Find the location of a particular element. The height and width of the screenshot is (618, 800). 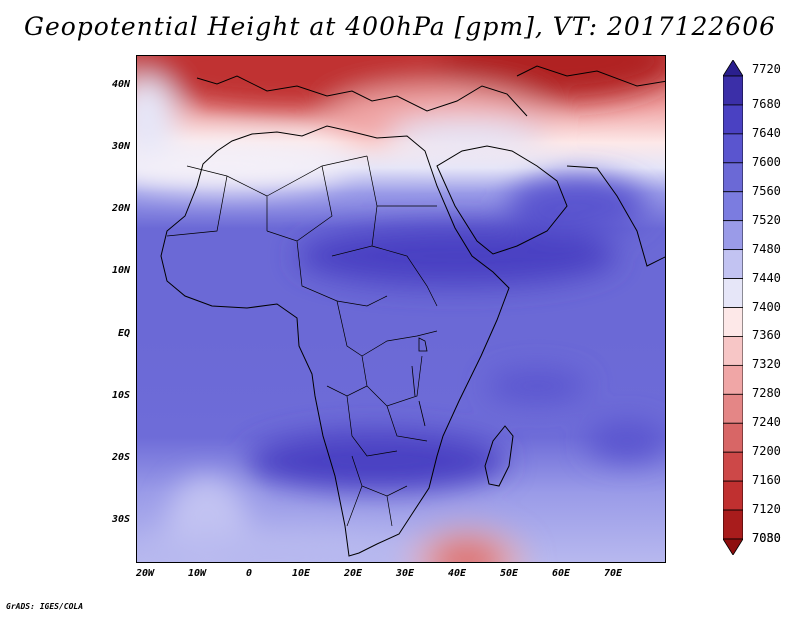

lat-label-30s: 30S is located at coordinates (120, 519).